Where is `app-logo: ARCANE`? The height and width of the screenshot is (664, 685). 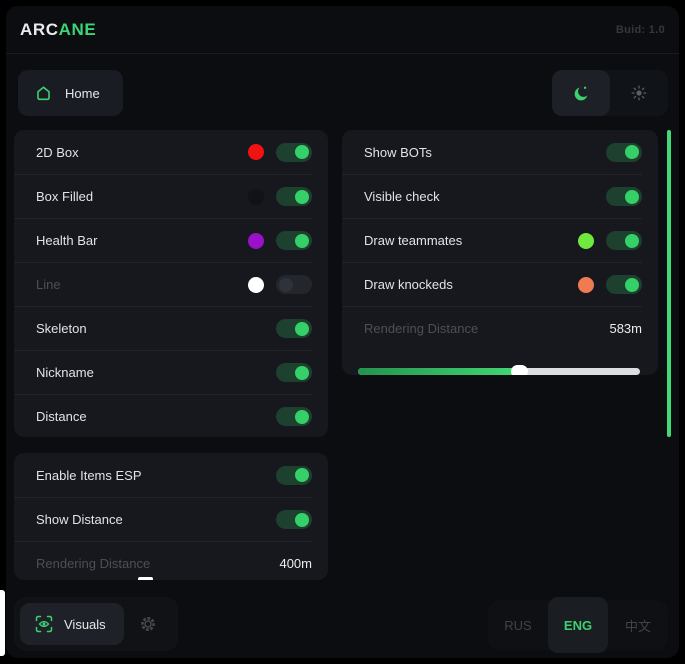
app-logo: ARCANE is located at coordinates (58, 30).